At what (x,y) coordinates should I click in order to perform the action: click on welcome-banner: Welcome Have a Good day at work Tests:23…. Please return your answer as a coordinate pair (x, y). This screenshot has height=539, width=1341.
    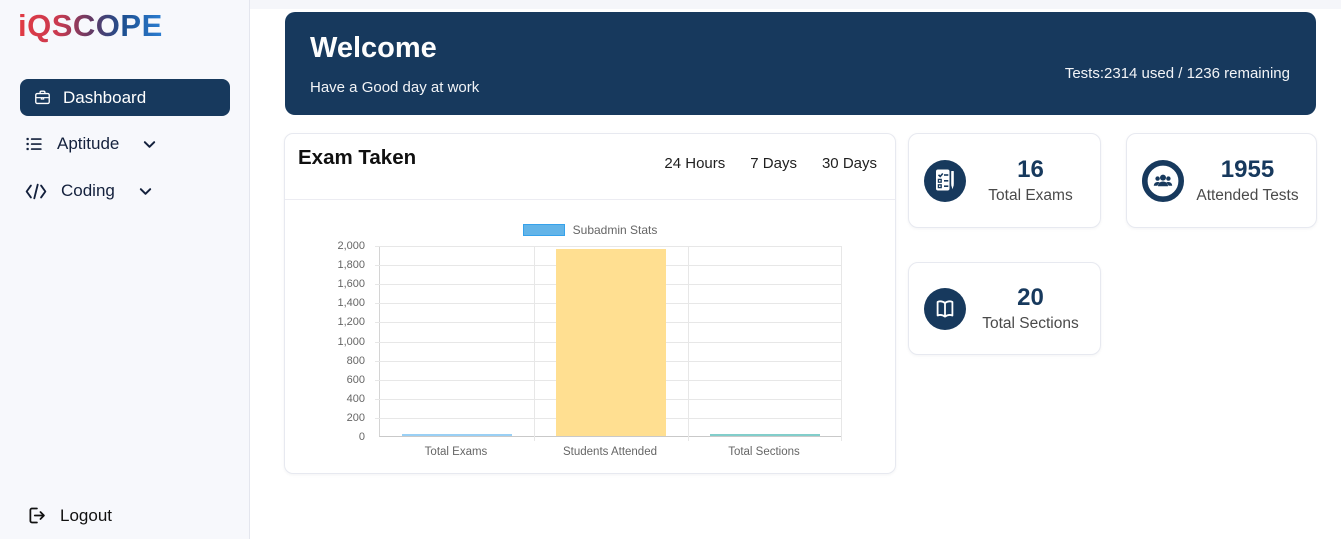
    Looking at the image, I should click on (800, 63).